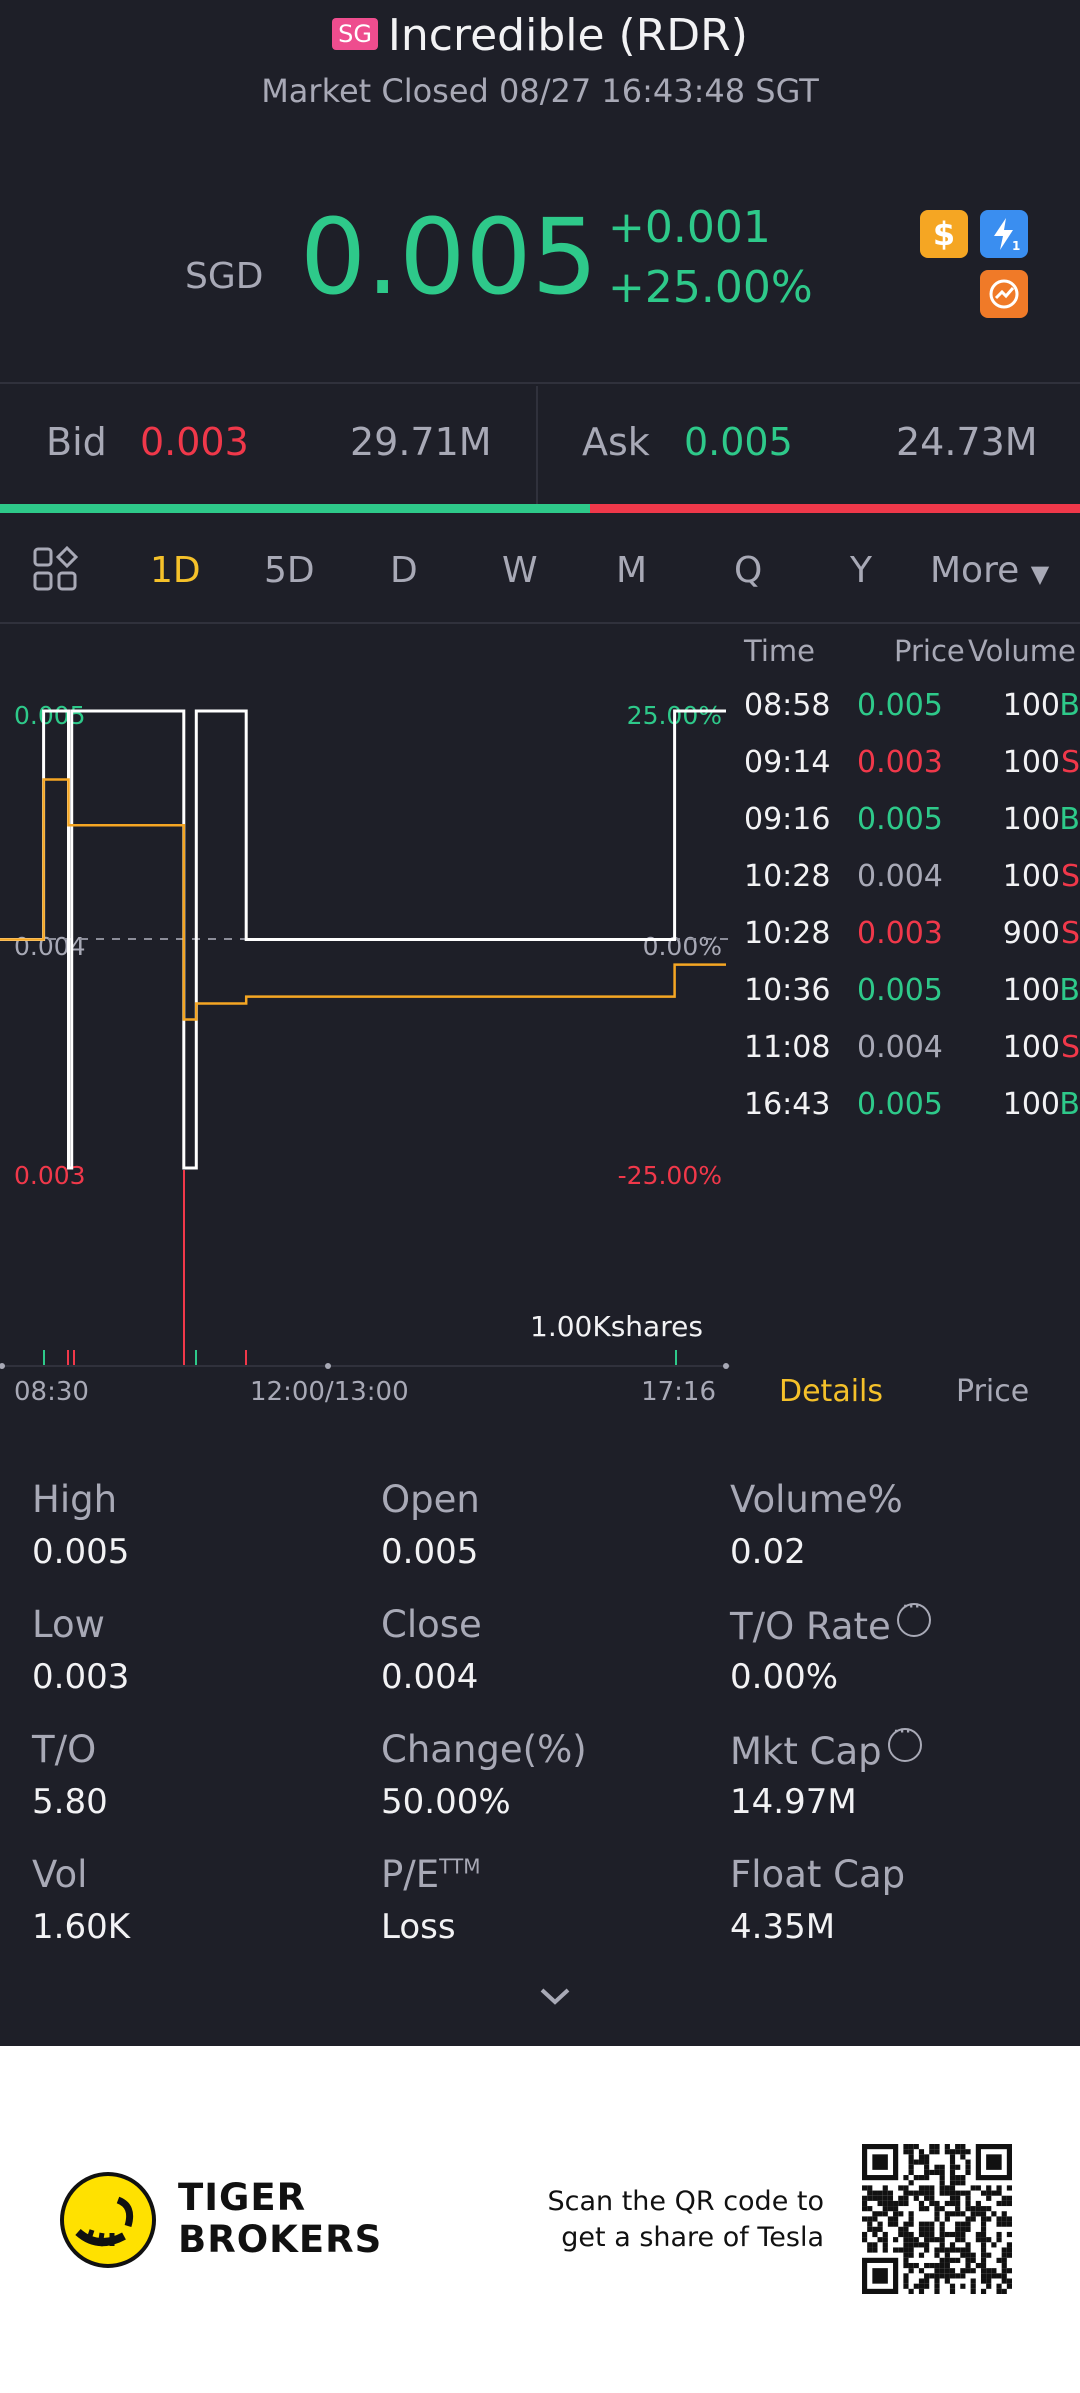 This screenshot has height=2393, width=1080. What do you see at coordinates (787, 933) in the screenshot?
I see `trade-time: 10:28` at bounding box center [787, 933].